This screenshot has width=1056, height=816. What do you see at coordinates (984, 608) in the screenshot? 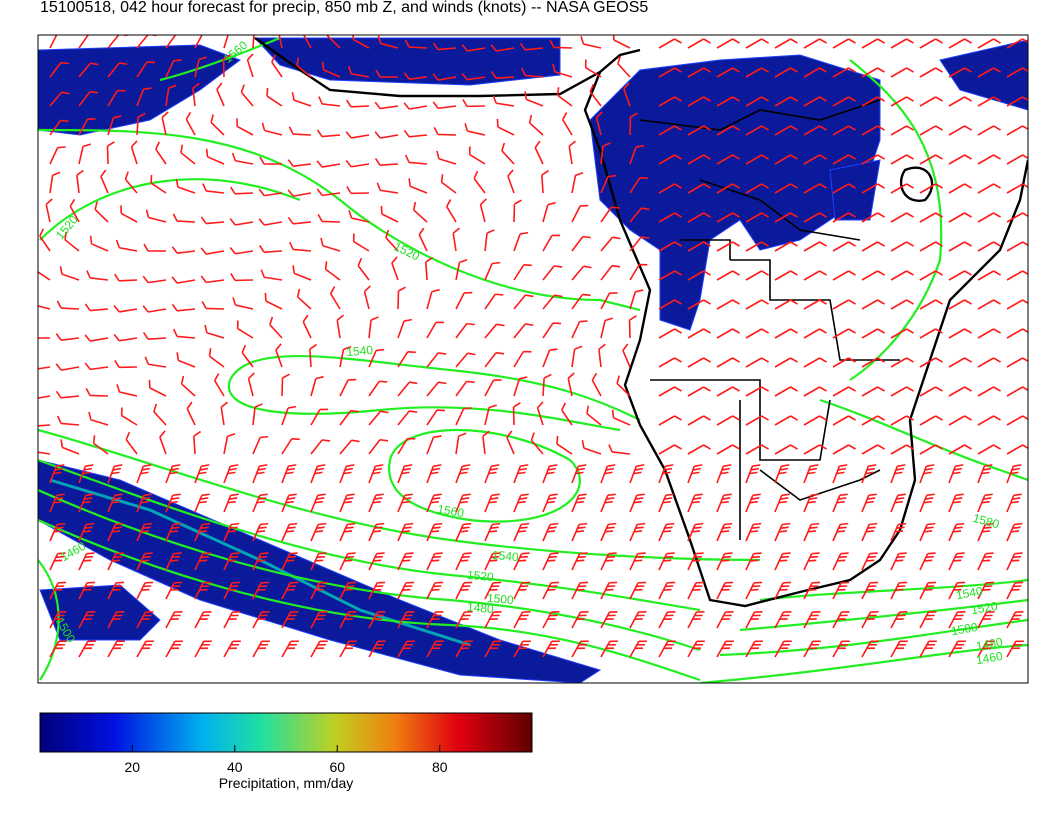
I see `contour-label: 1520` at bounding box center [984, 608].